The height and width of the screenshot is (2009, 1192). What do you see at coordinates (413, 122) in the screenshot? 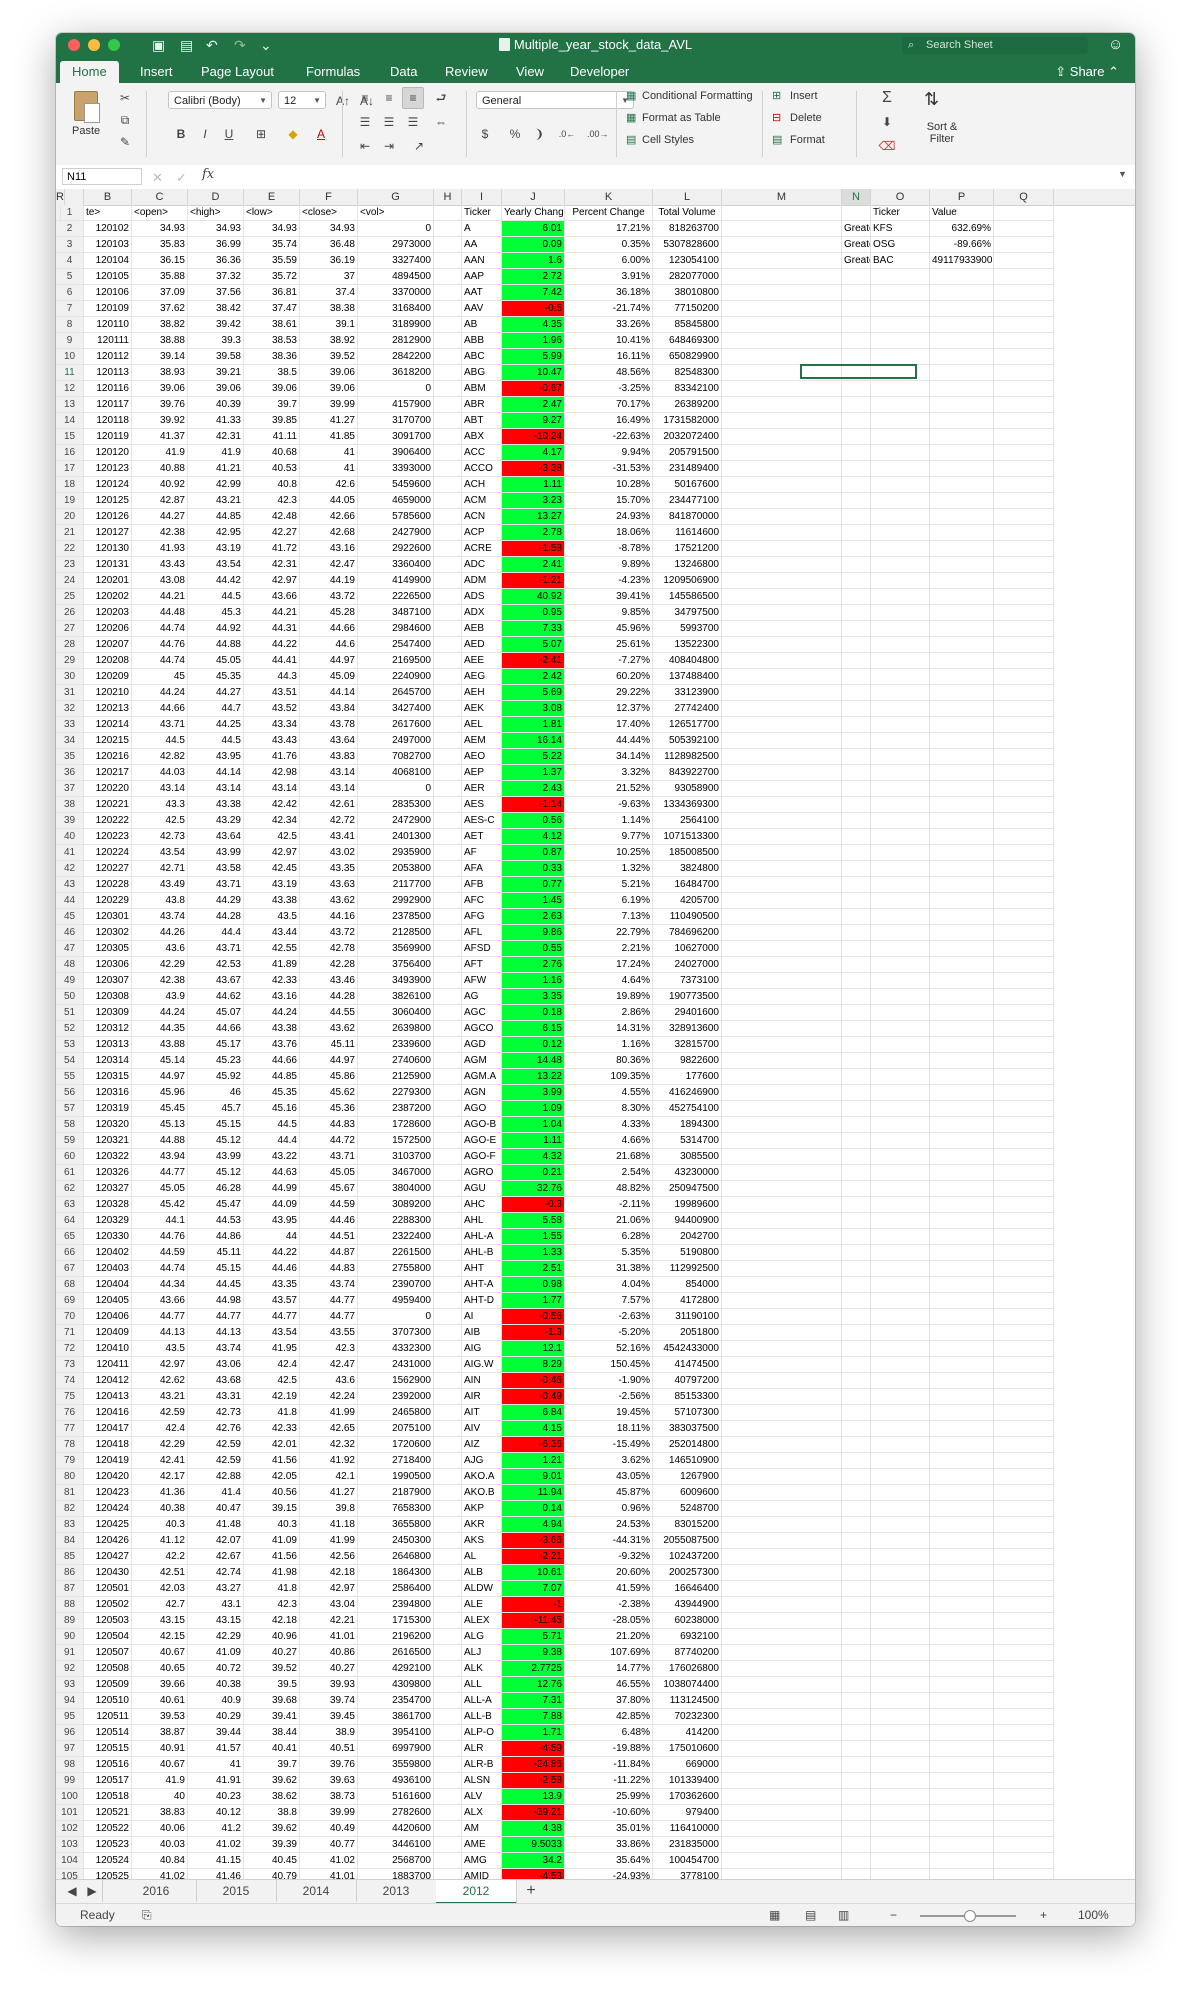
I see `align-right-icon: ☰` at bounding box center [413, 122].